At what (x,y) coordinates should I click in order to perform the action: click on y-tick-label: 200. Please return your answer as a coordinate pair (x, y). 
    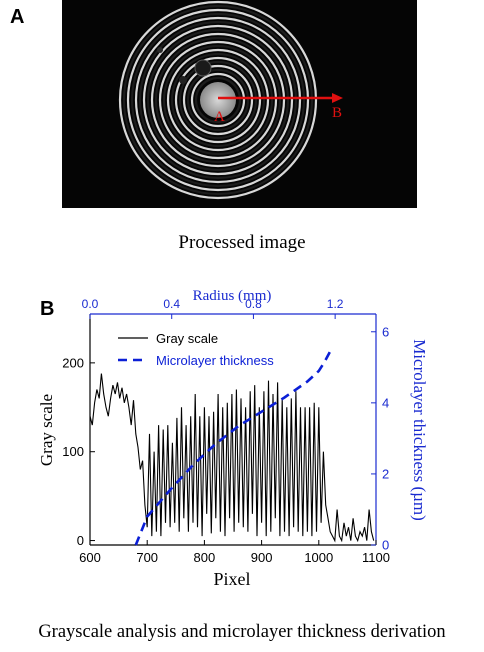
    Looking at the image, I should click on (73, 362).